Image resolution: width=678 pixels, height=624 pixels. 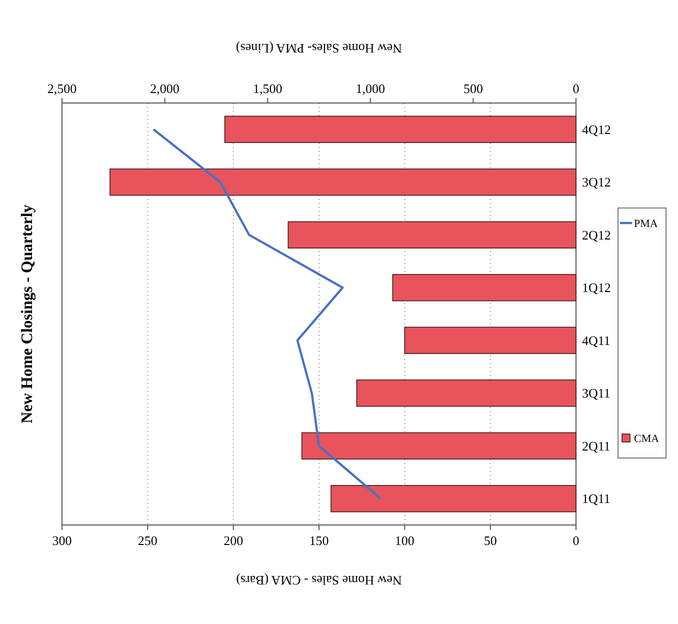 I want to click on x-tick-label: 300, so click(x=62, y=540).